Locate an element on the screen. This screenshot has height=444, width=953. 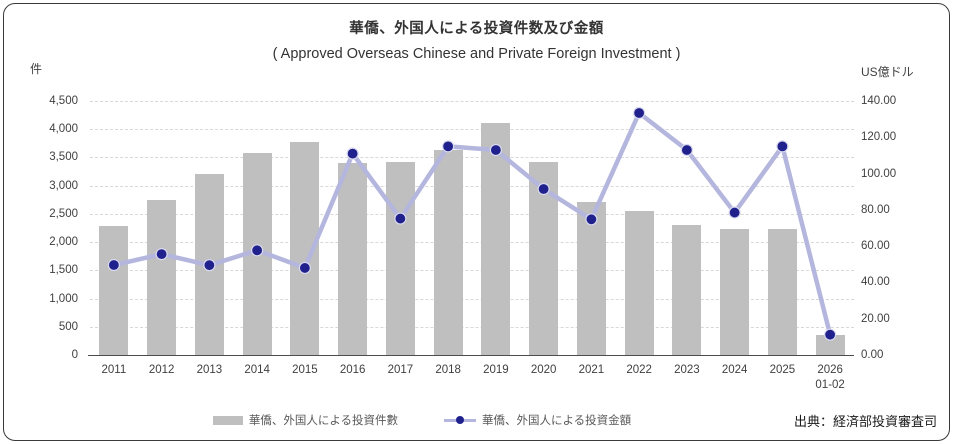
x-tick-label-2019: 2019 is located at coordinates (496, 370).